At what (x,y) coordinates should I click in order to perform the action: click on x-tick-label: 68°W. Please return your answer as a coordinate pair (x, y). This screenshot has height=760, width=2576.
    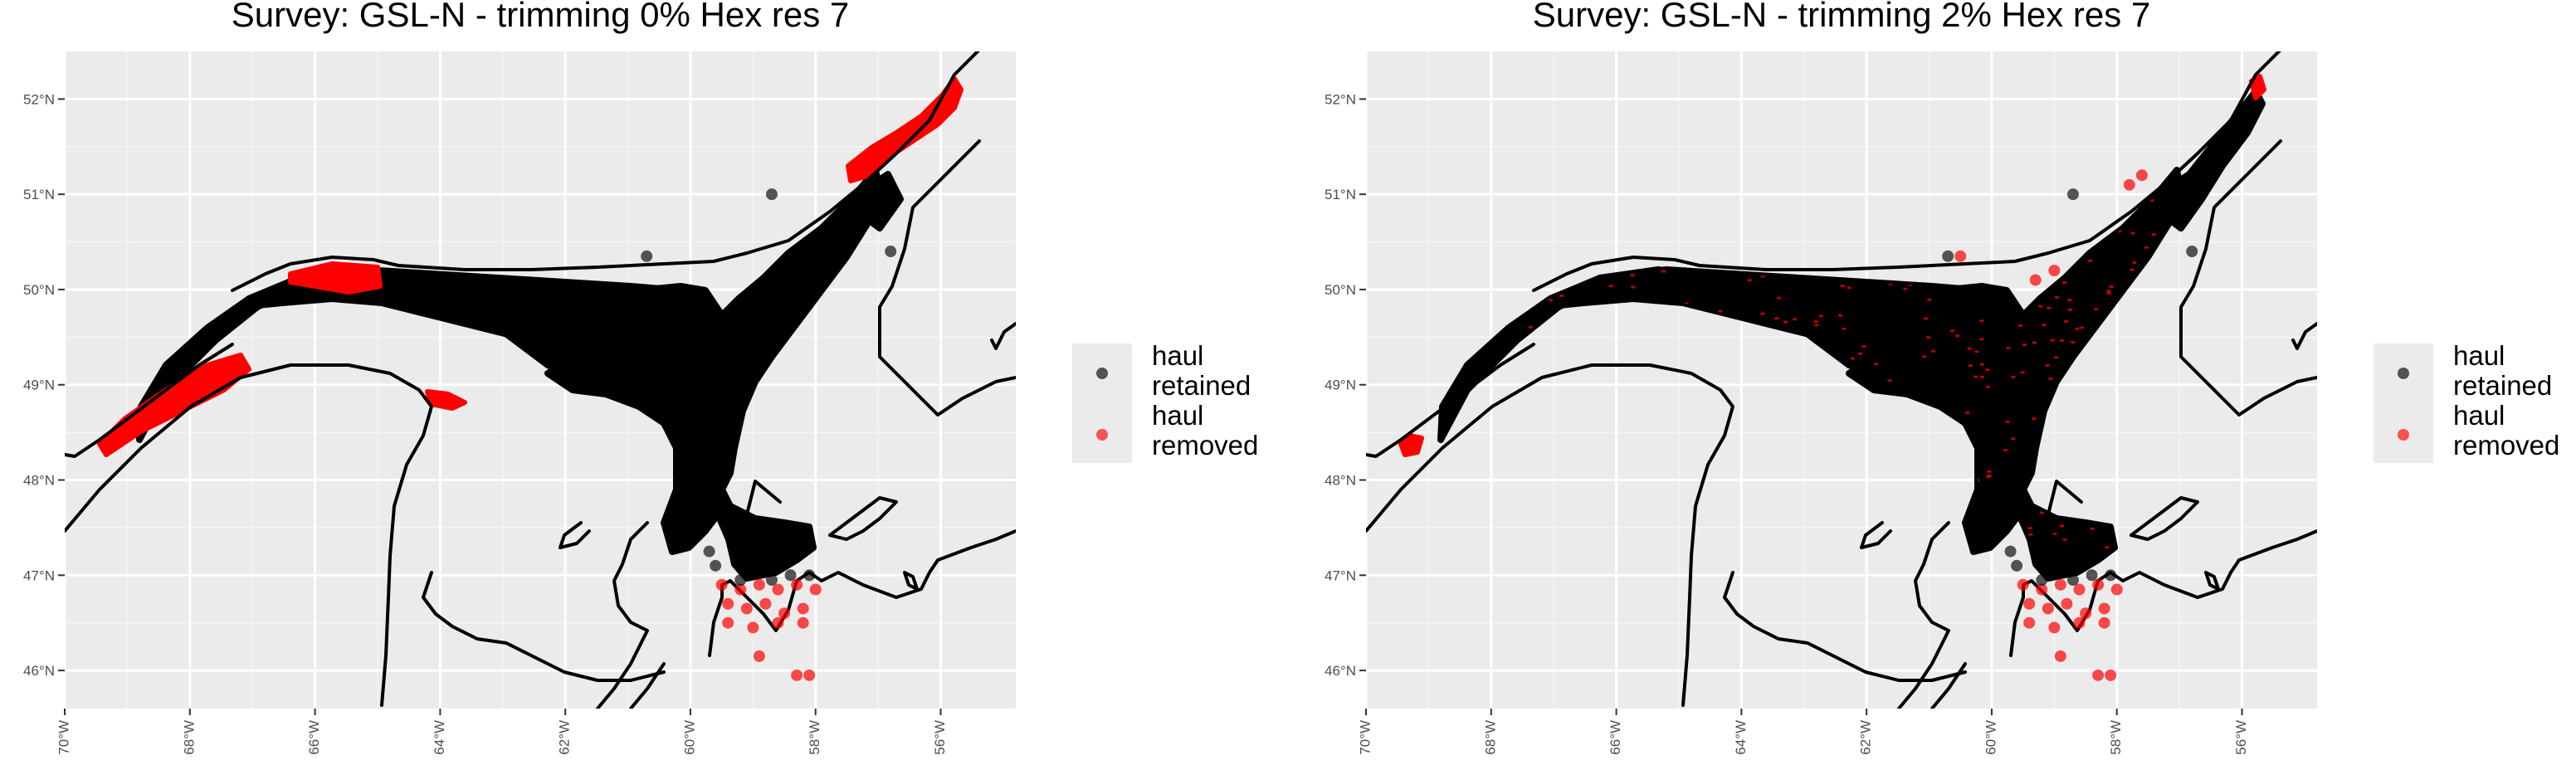
    Looking at the image, I should click on (189, 737).